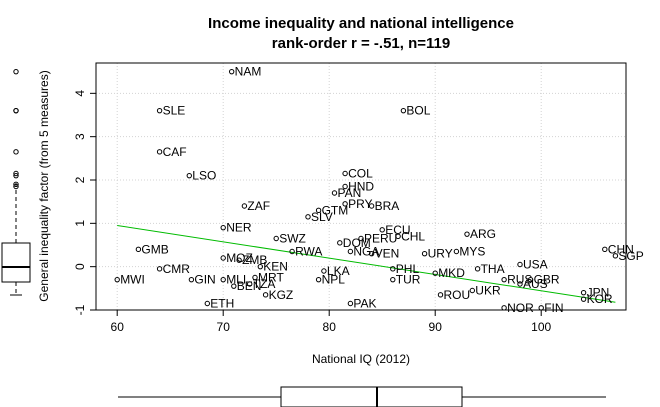 This screenshot has height=407, width=660. I want to click on x-axis: 60 70 80 90 100, so click(331, 322).